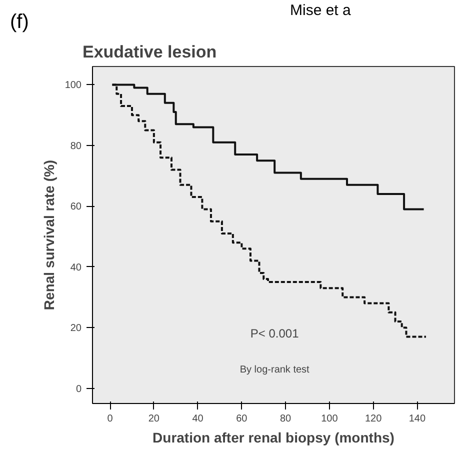 This screenshot has width=472, height=455. What do you see at coordinates (275, 370) in the screenshot?
I see `annotation: By log-rank test` at bounding box center [275, 370].